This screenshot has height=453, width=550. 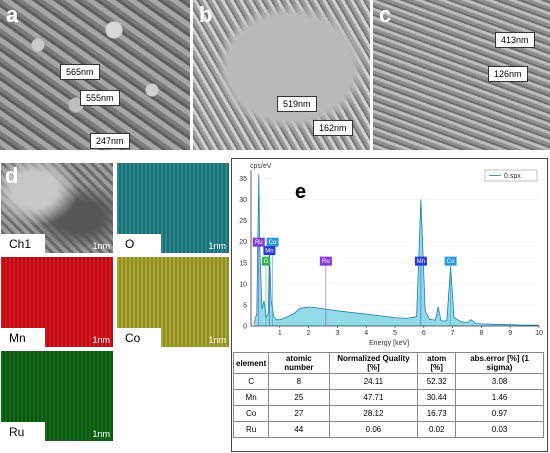 I want to click on sem-image-a: a 565nm 555nm 247nm, so click(x=95, y=75).